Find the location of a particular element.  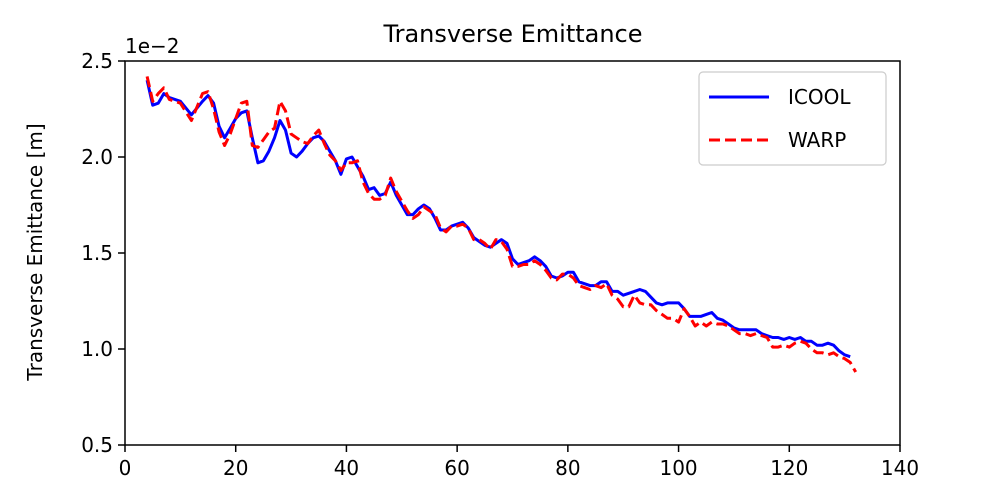

x-tick-label: 80 is located at coordinates (567, 468).